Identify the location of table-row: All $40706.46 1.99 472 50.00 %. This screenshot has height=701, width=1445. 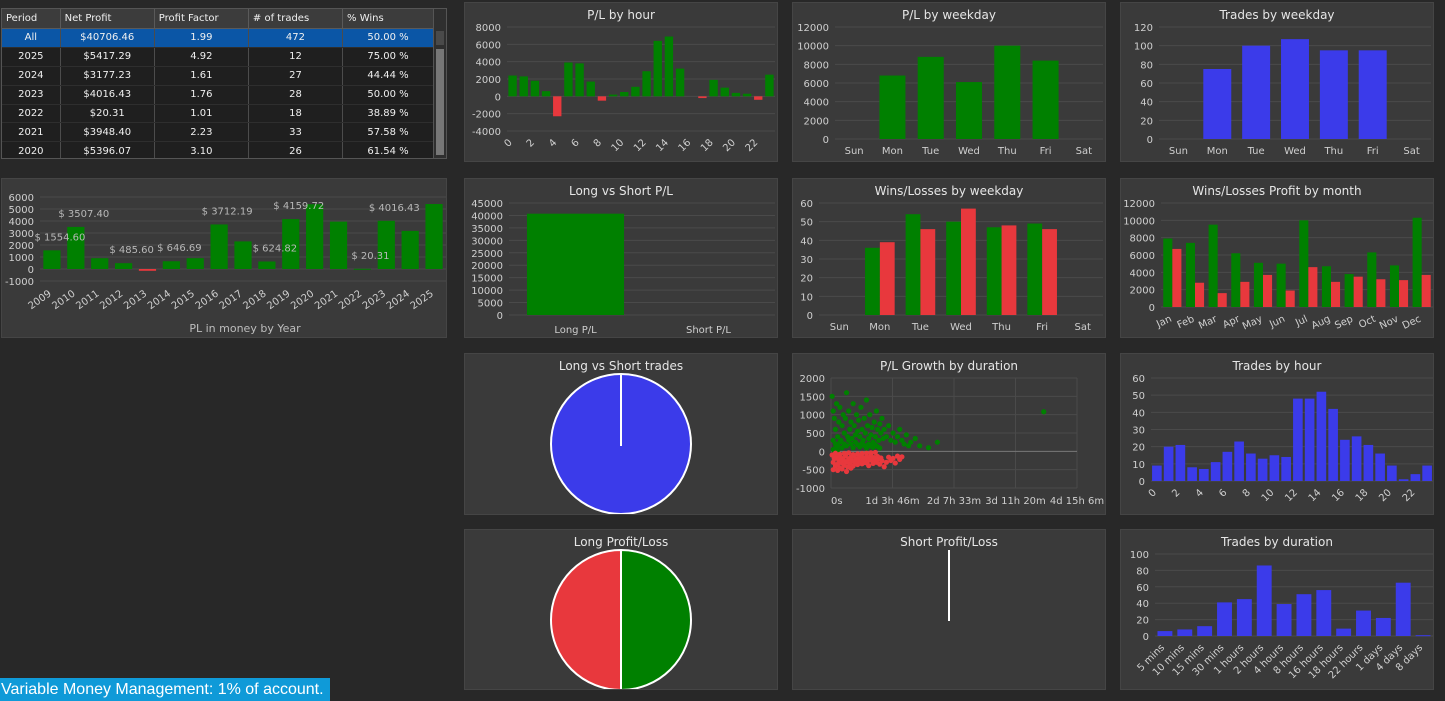
(218, 38).